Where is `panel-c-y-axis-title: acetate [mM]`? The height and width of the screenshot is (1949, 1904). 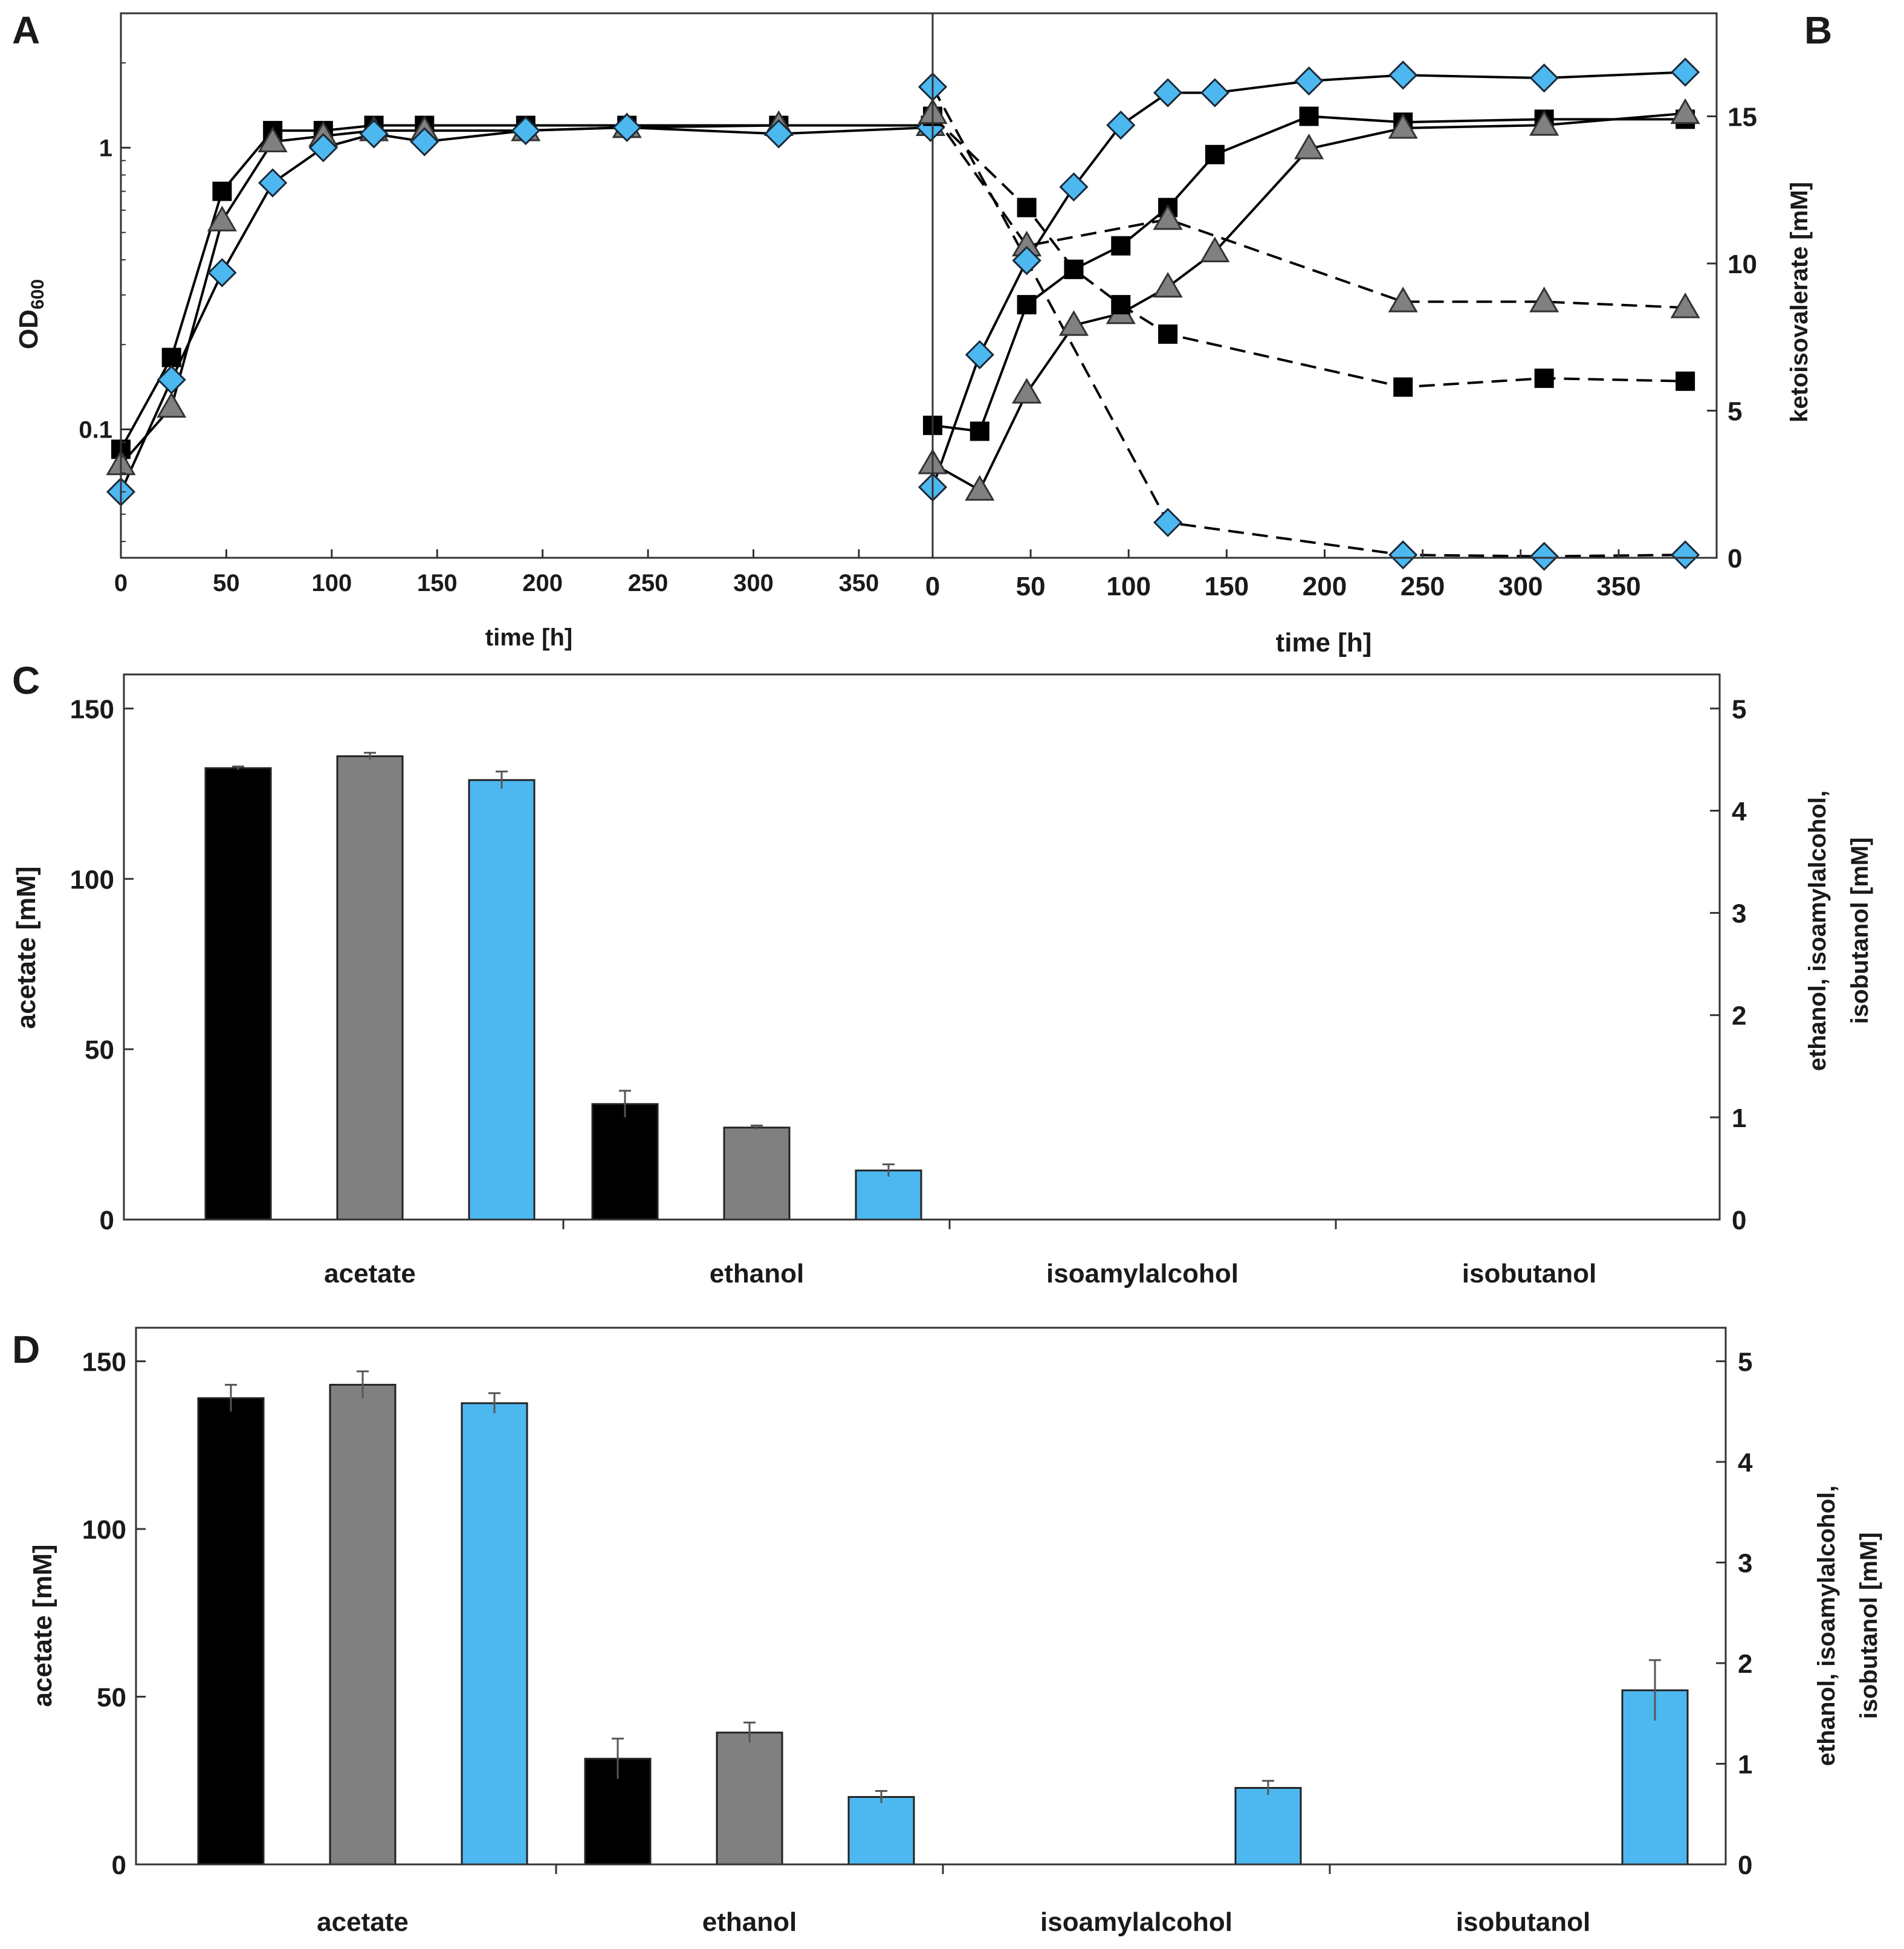
panel-c-y-axis-title: acetate [mM] is located at coordinates (26, 948).